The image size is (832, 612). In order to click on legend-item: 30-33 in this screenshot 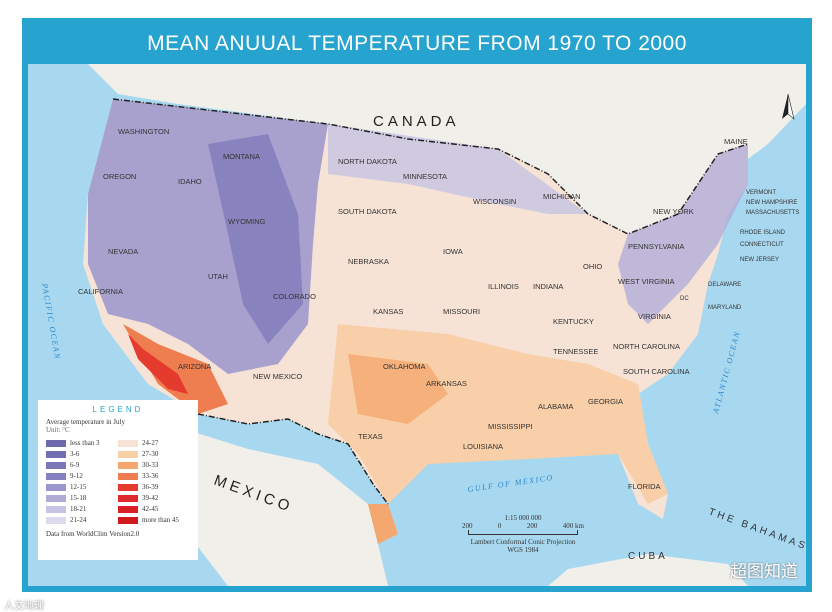, I will do `click(154, 465)`.